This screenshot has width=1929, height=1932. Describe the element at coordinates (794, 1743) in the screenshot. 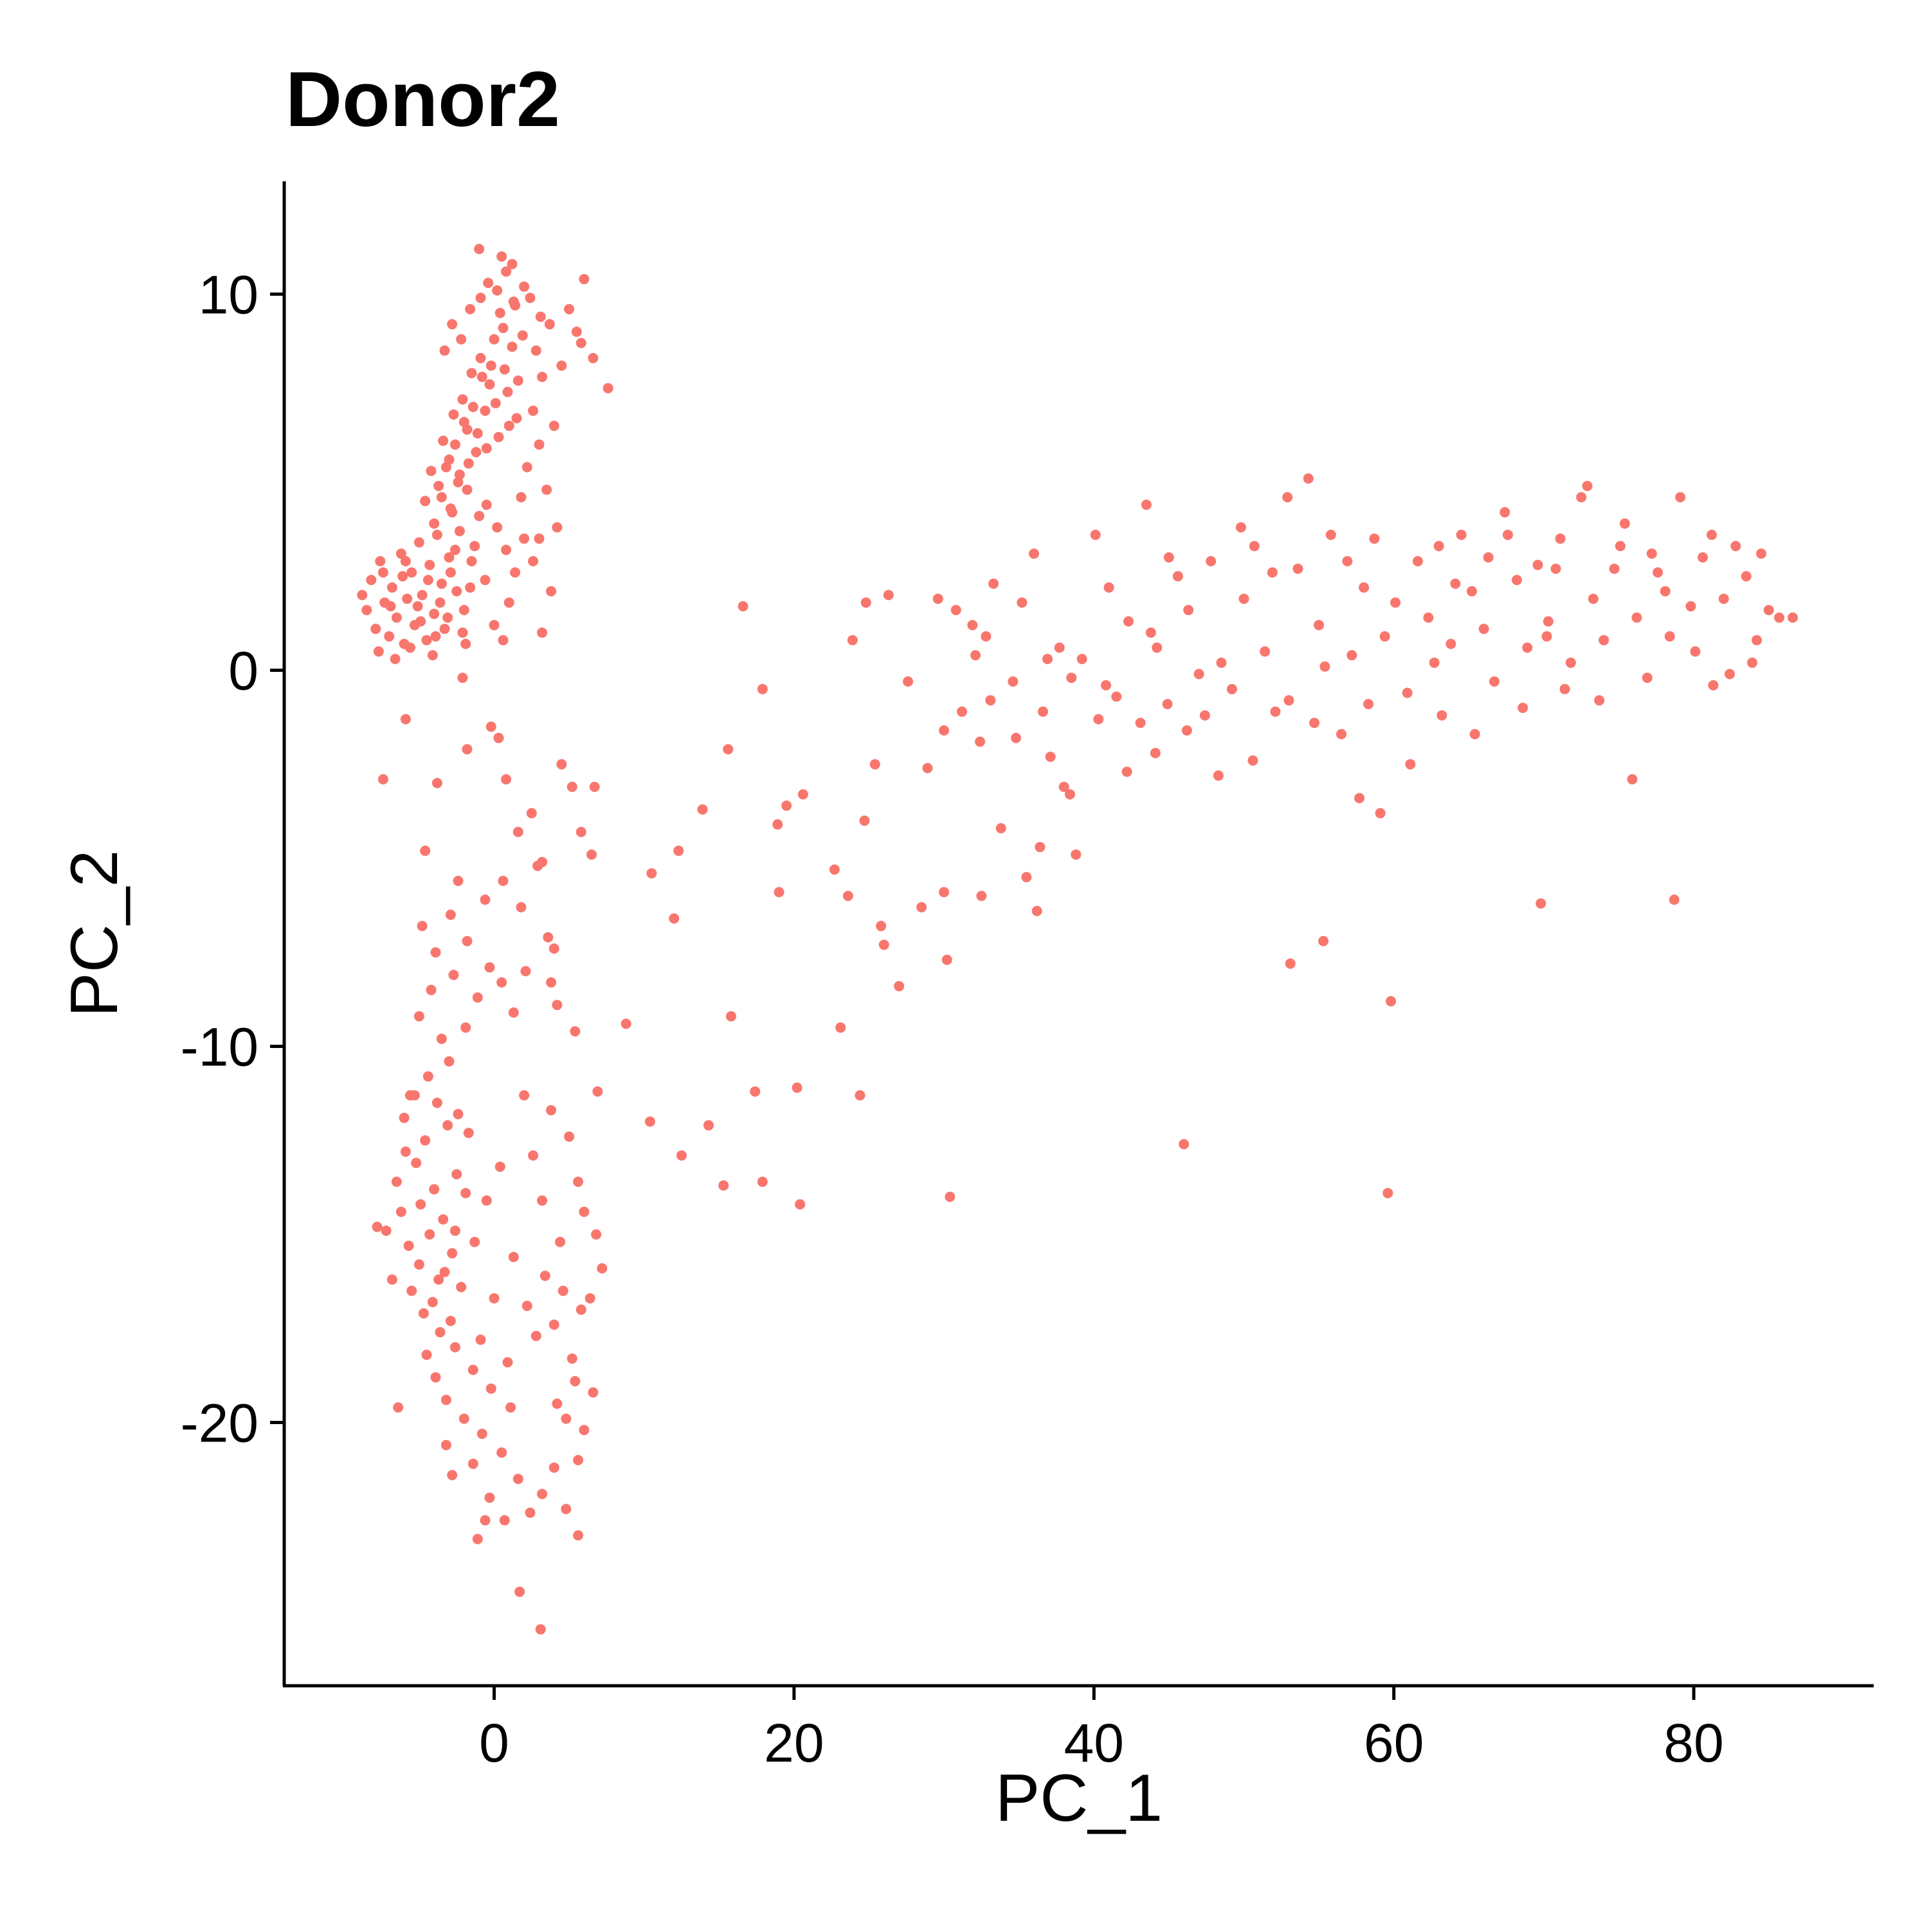

I see `x-tick-label: 20` at that location.